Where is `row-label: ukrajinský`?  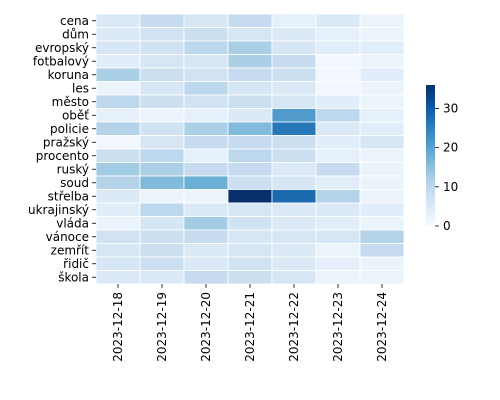
row-label: ukrajinský is located at coordinates (58, 210).